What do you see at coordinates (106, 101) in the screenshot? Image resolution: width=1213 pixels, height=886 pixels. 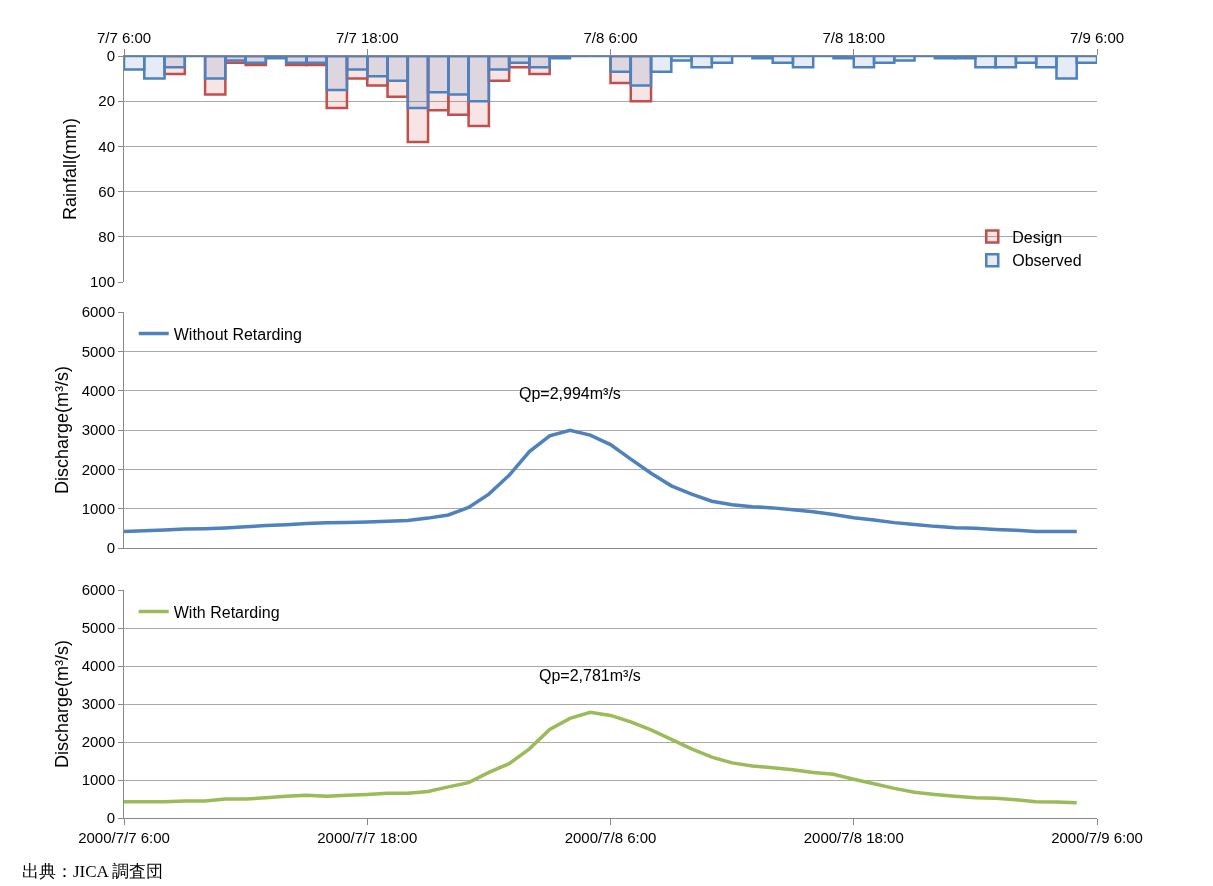 I see `y-tick-label: 20` at bounding box center [106, 101].